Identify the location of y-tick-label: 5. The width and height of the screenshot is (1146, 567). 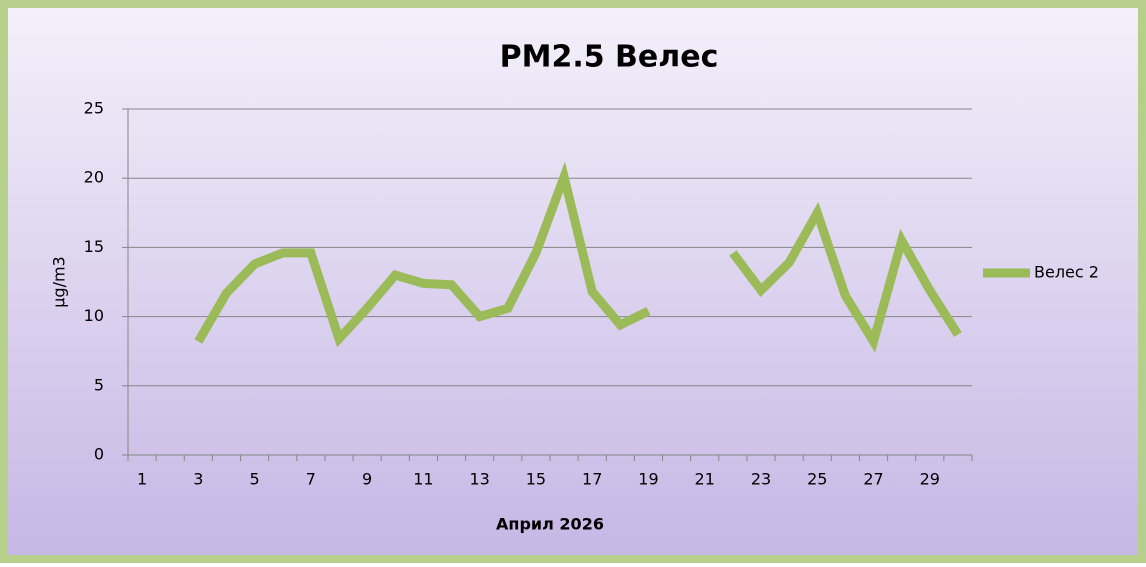
(99, 384).